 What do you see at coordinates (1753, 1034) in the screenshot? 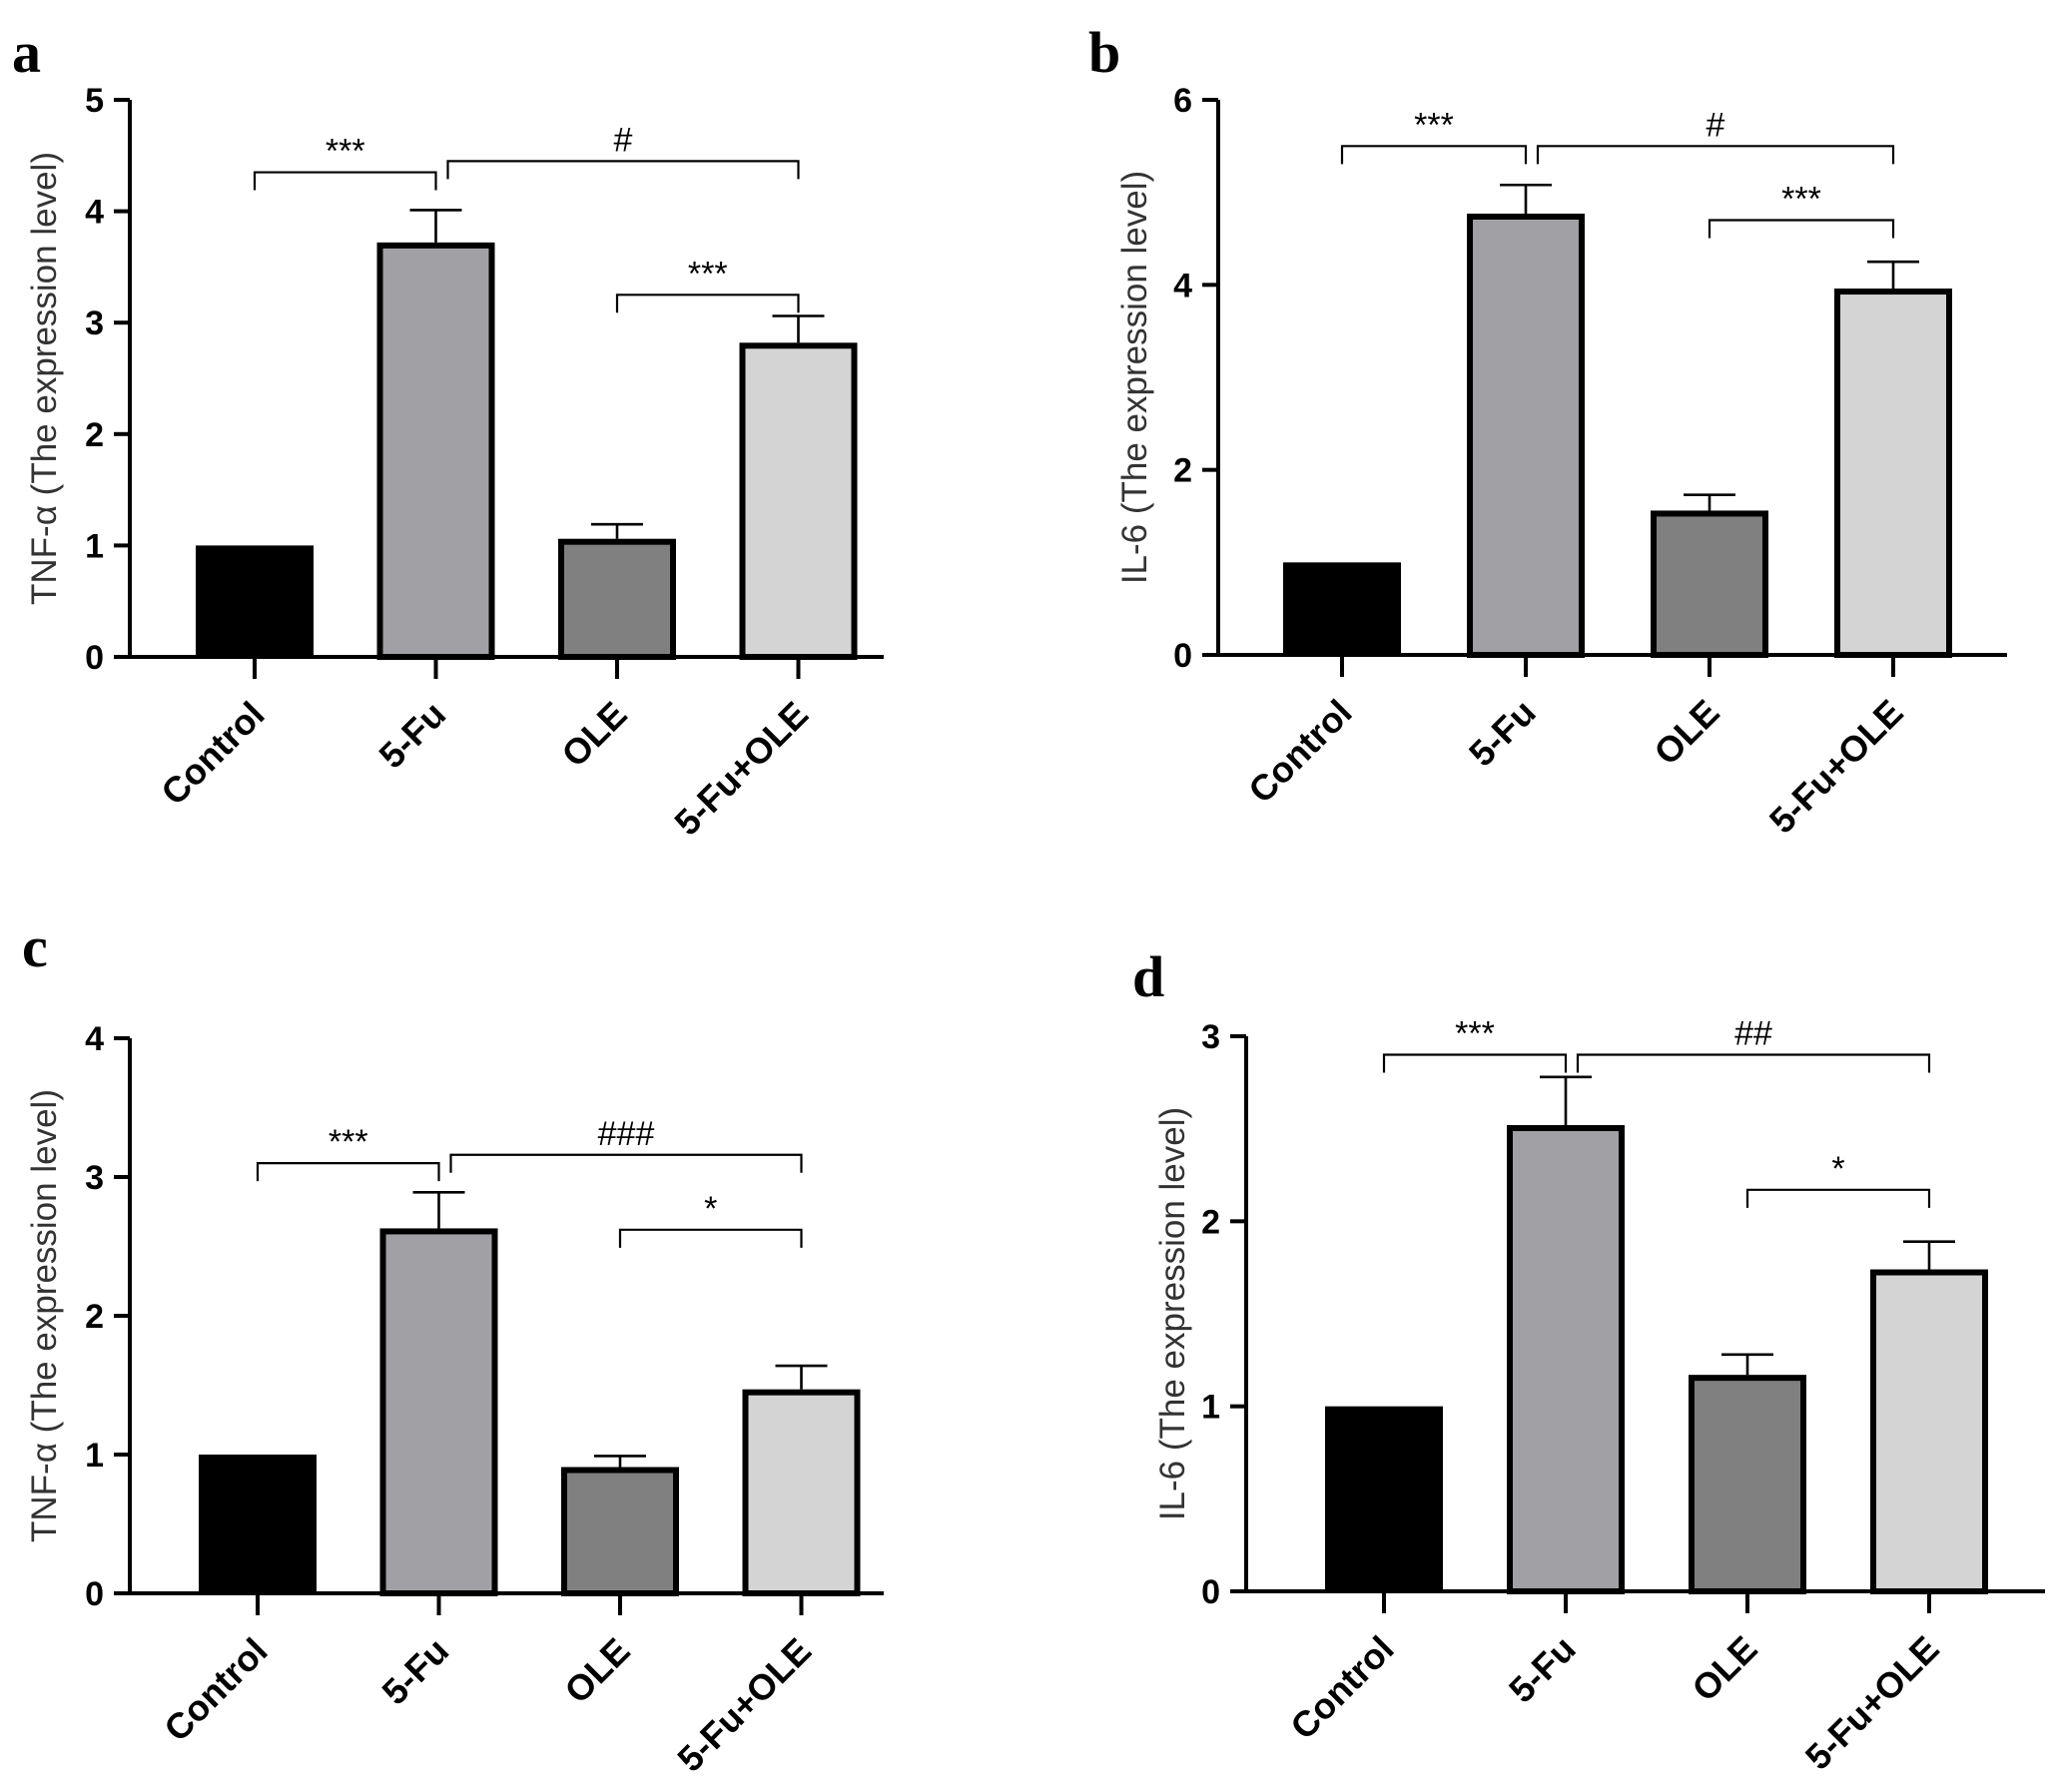
I see `significance-label: ##` at bounding box center [1753, 1034].